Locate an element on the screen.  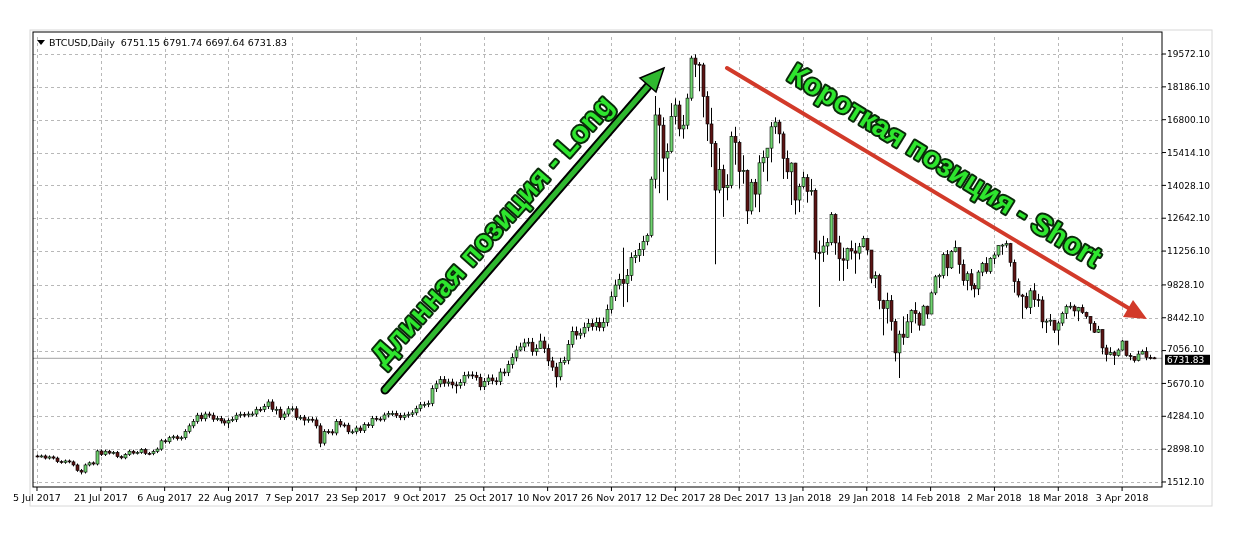
y-tick-label: 11256.10 is located at coordinates (1189, 251).